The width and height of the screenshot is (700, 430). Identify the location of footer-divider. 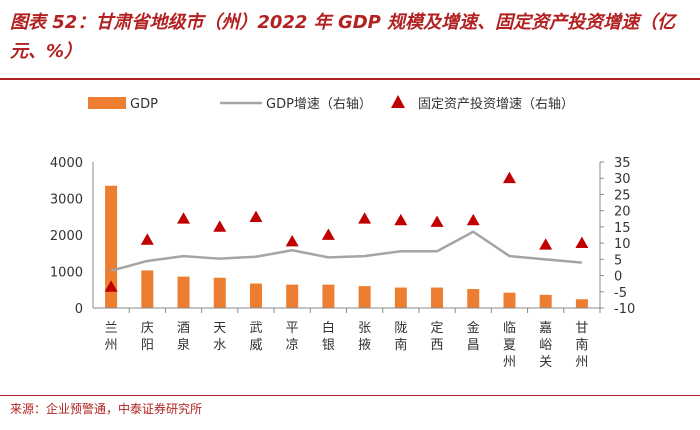
(350, 395).